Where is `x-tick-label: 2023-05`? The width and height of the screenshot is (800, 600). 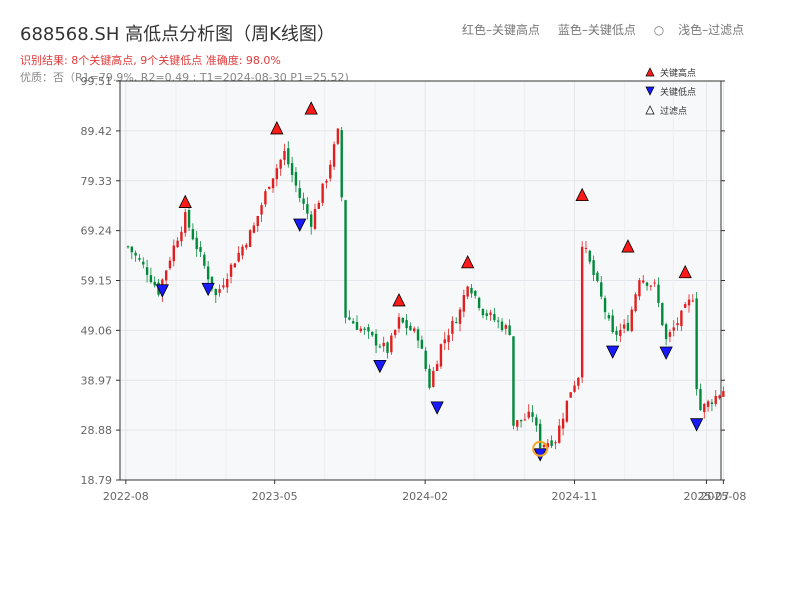
x-tick-label: 2023-05 is located at coordinates (275, 496).